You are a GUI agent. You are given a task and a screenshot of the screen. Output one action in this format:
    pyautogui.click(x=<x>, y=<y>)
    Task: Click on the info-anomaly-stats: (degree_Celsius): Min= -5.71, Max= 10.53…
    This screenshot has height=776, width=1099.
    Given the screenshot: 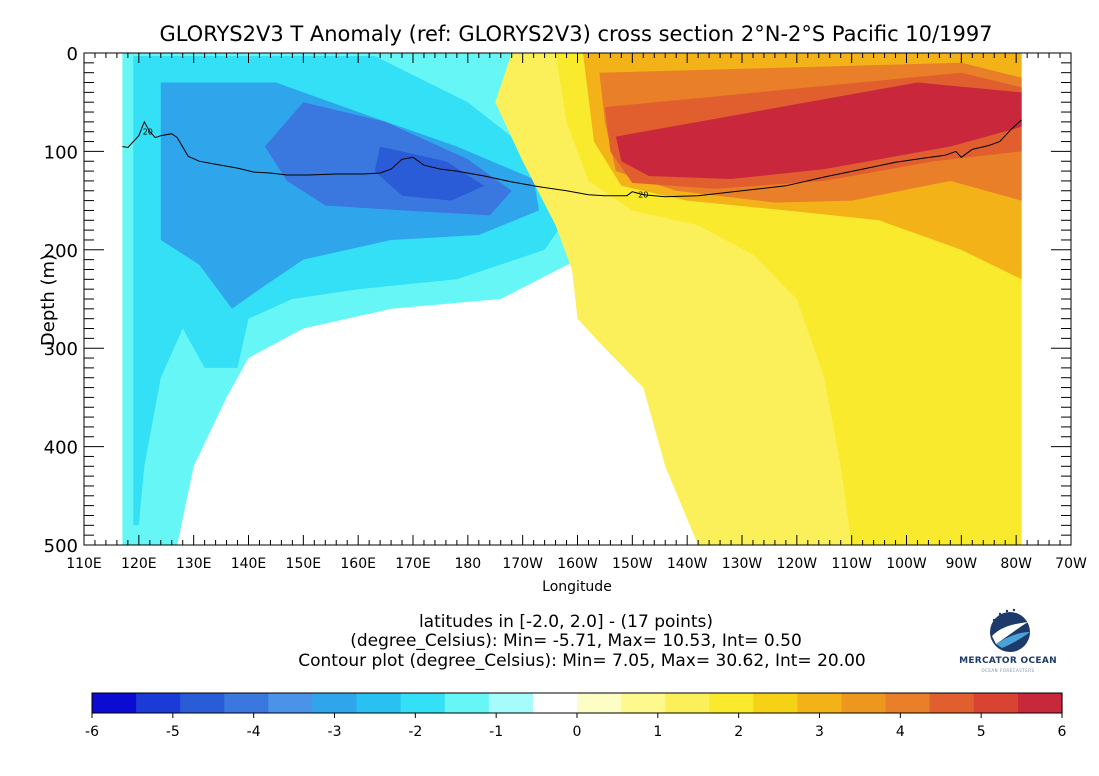 What is the action you would take?
    pyautogui.click(x=576, y=641)
    